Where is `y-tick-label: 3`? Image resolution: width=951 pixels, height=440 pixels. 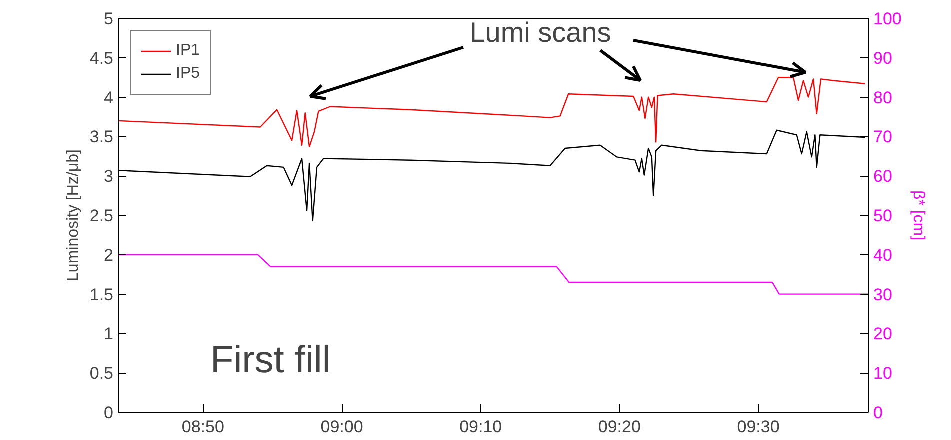
y-tick-label: 3 is located at coordinates (109, 176).